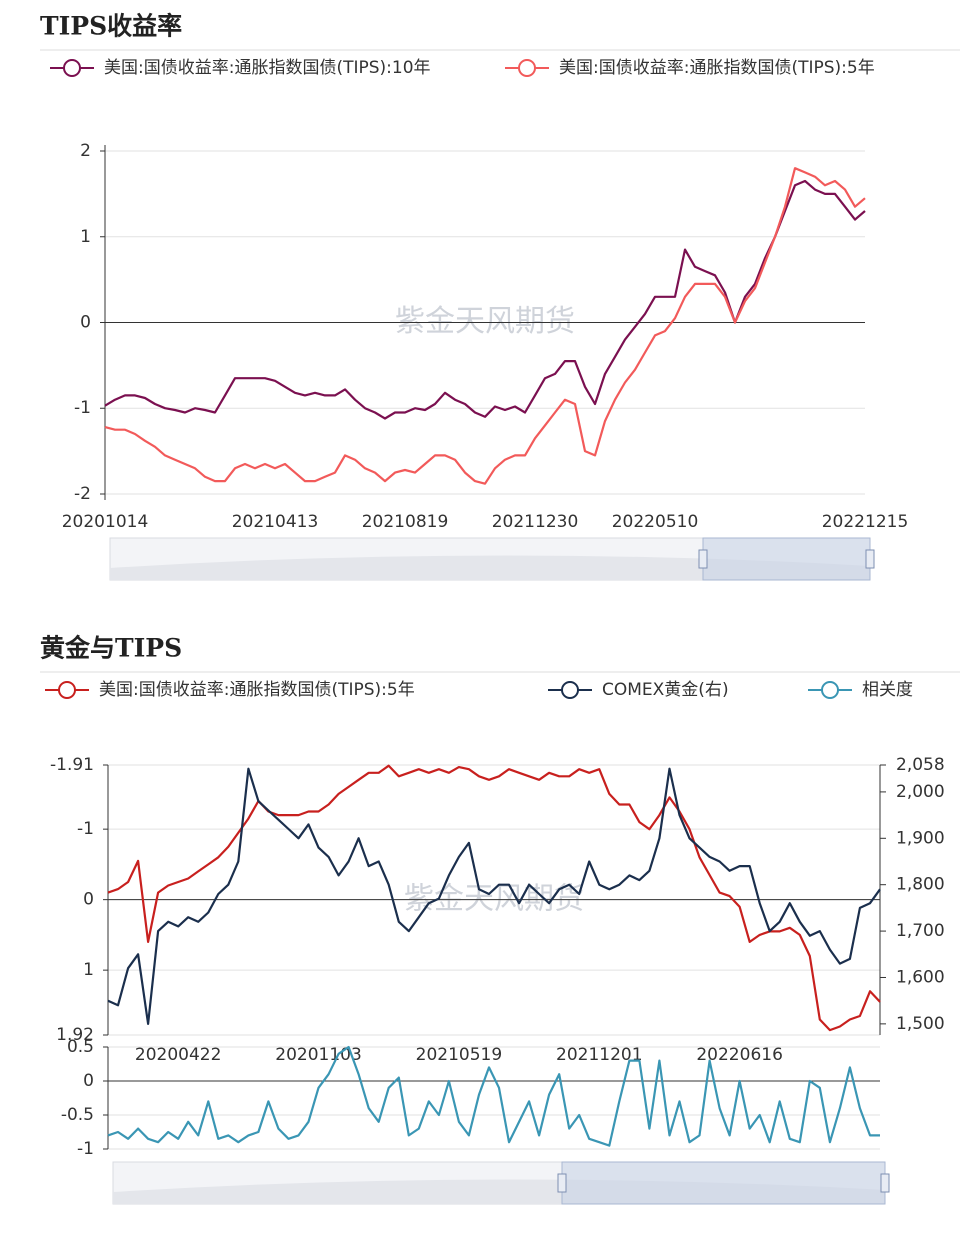 This screenshot has width=980, height=1234. Describe the element at coordinates (405, 522) in the screenshot. I see `x-tick-label: 20210819` at that location.